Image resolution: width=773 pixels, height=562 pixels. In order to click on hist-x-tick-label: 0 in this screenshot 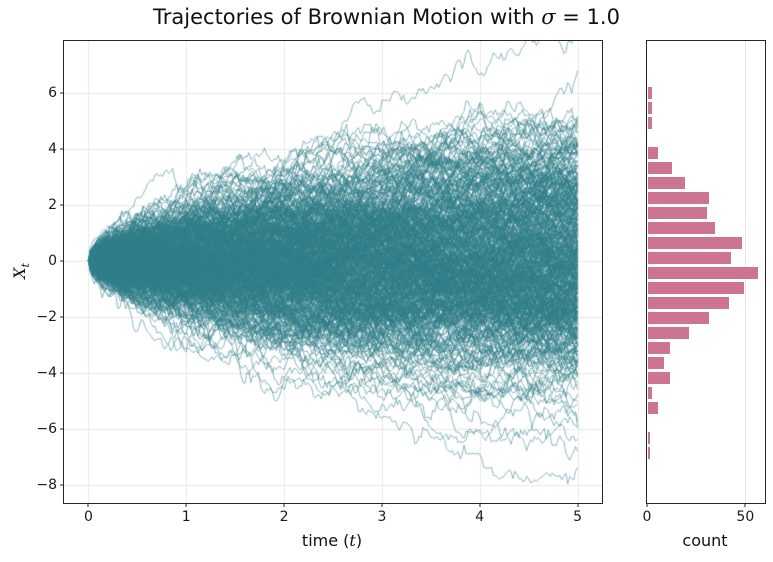, I will do `click(647, 517)`.